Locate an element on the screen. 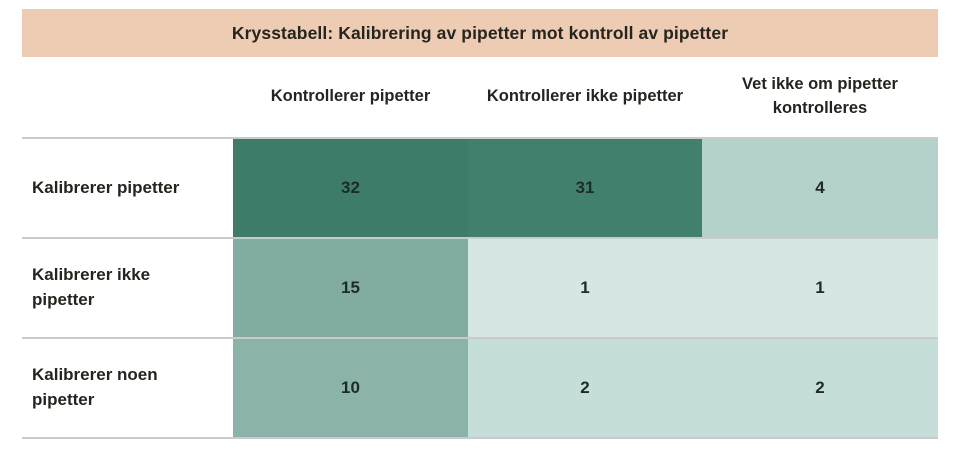  cell-value: 10 is located at coordinates (350, 387).